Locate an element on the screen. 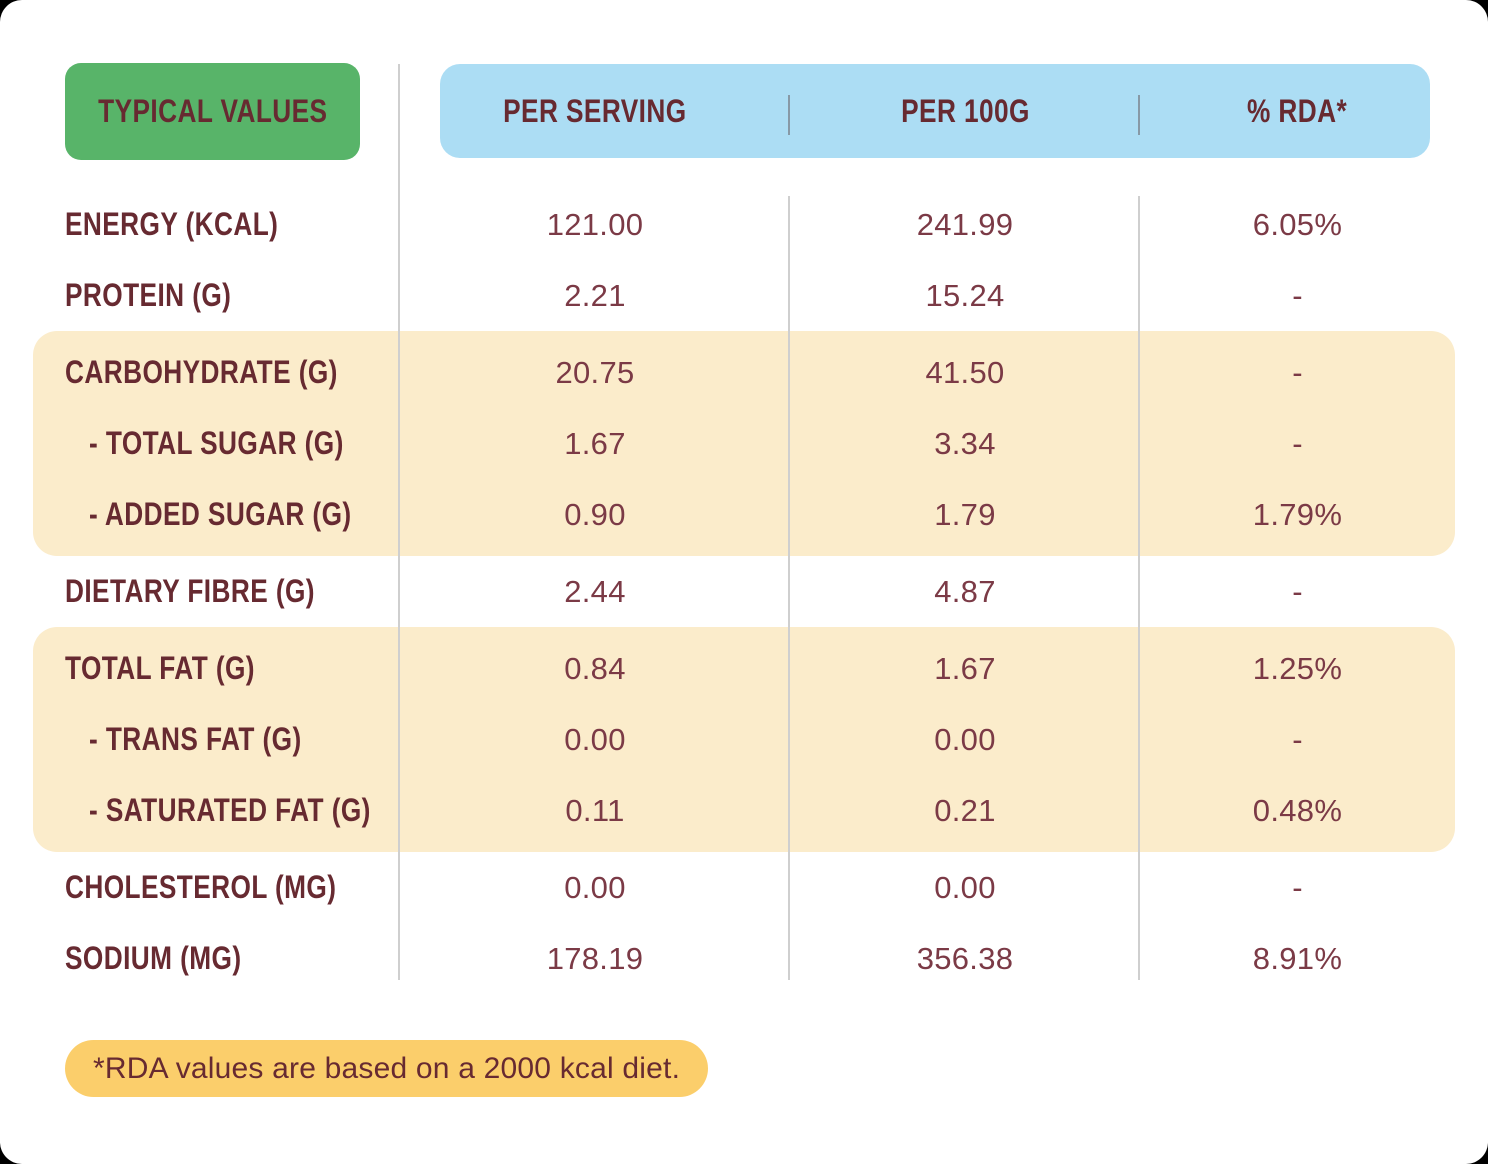  table-row-dietary-fibre: DIETARY FIBRE (G) 2.44 4.87 - is located at coordinates (744, 591).